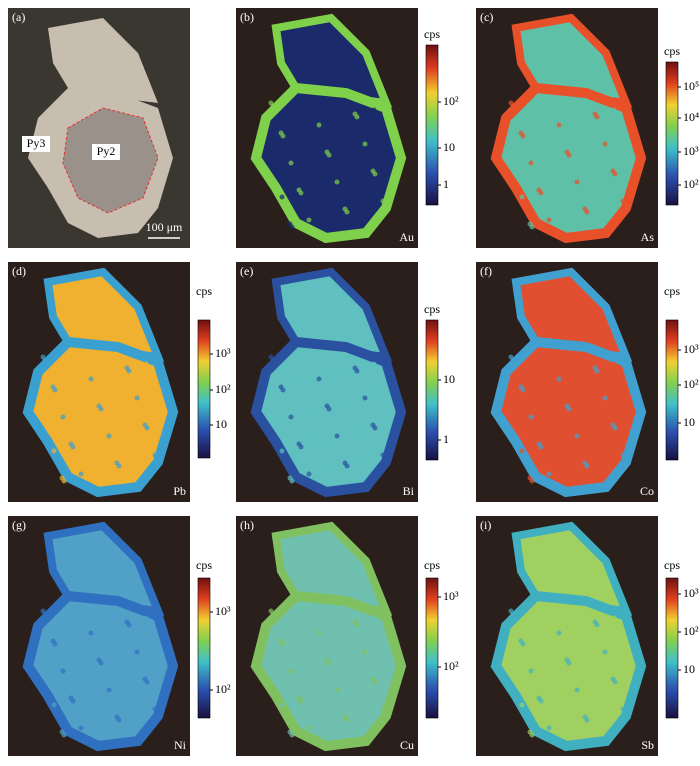  Describe the element at coordinates (164, 227) in the screenshot. I see `scale-label: 100 μm` at that location.